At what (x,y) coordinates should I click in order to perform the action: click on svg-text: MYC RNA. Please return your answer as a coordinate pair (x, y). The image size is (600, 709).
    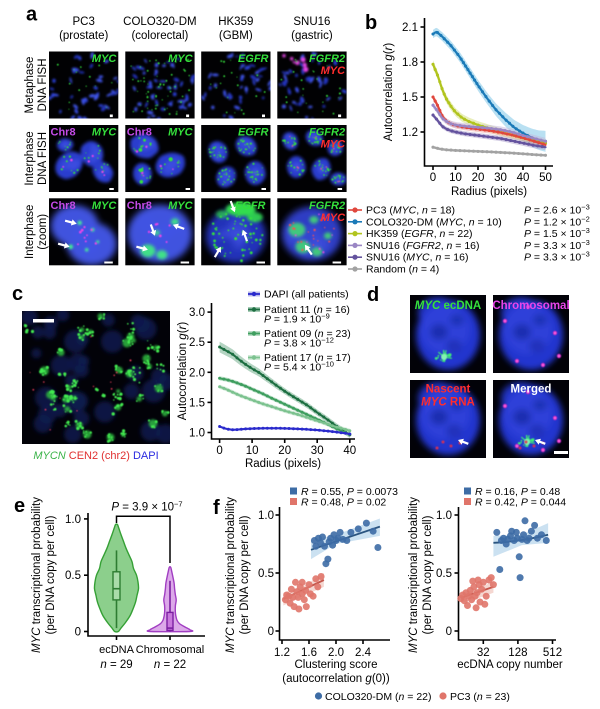
    Looking at the image, I should click on (448, 403).